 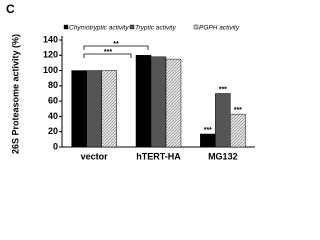 What do you see at coordinates (53, 101) in the screenshot?
I see `y-tick-label: 60` at bounding box center [53, 101].